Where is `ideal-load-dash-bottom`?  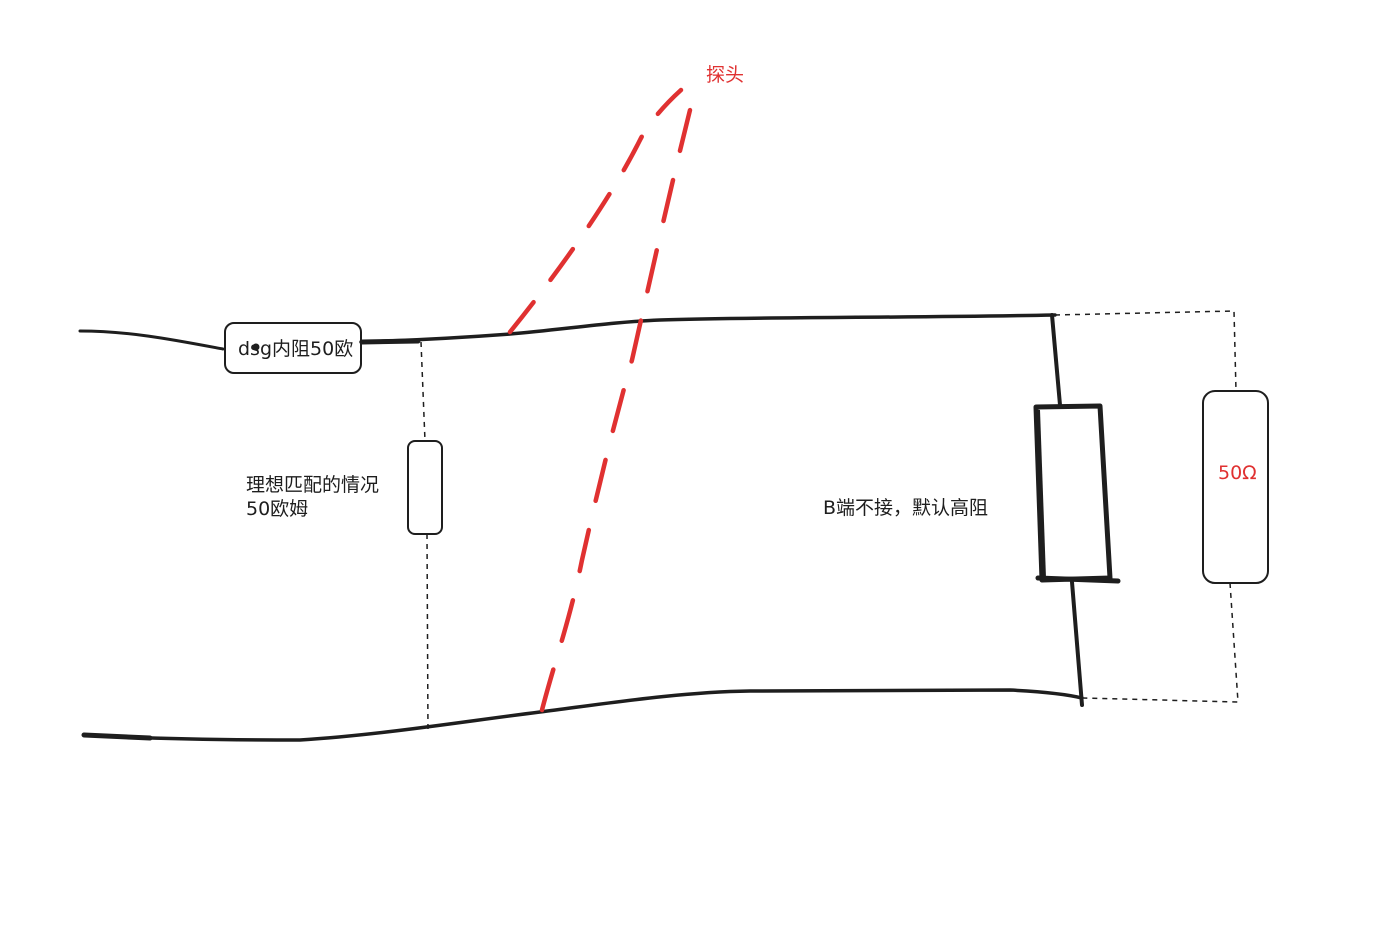 ideal-load-dash-bottom is located at coordinates (427, 634).